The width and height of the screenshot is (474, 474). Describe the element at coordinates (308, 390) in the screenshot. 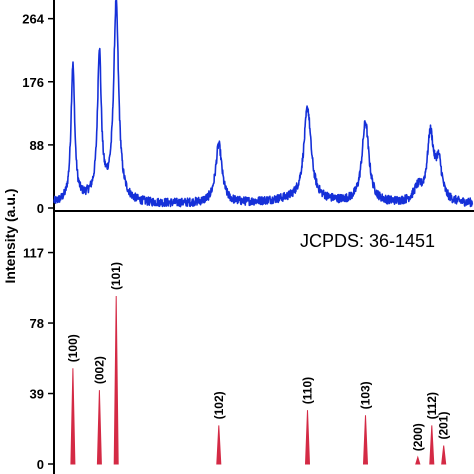

I see `peak-label: (110)` at that location.